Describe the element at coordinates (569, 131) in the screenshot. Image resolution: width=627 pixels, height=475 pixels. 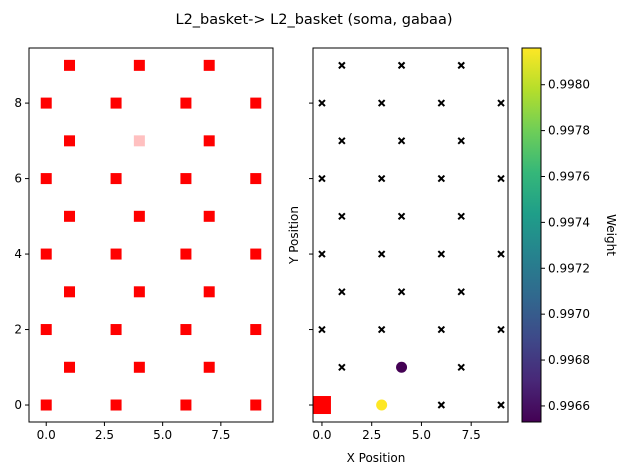
I see `colorbar-tick-label: 0.9978` at that location.